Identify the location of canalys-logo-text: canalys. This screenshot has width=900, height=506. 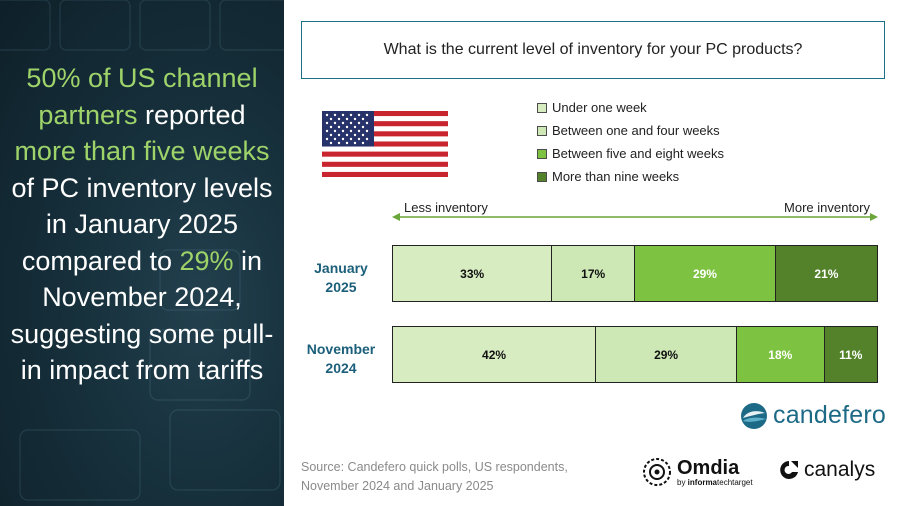
(840, 469).